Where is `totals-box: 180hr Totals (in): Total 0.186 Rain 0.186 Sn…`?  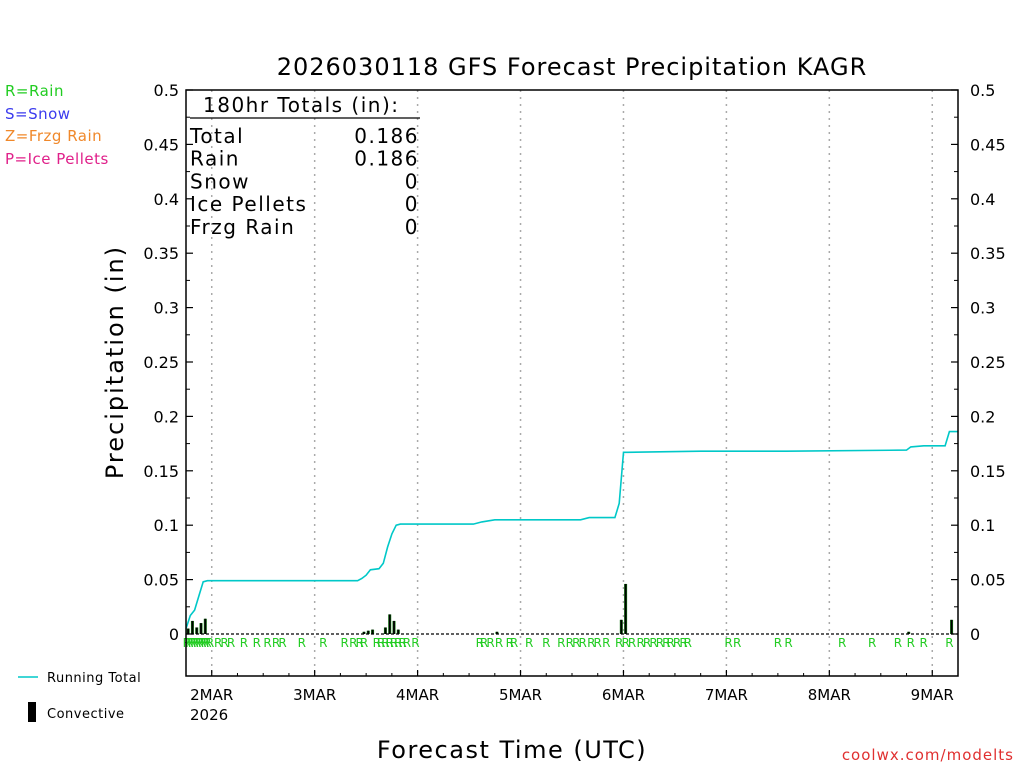 totals-box: 180hr Totals (in): Total 0.186 Rain 0.186 Sn… is located at coordinates (304, 166).